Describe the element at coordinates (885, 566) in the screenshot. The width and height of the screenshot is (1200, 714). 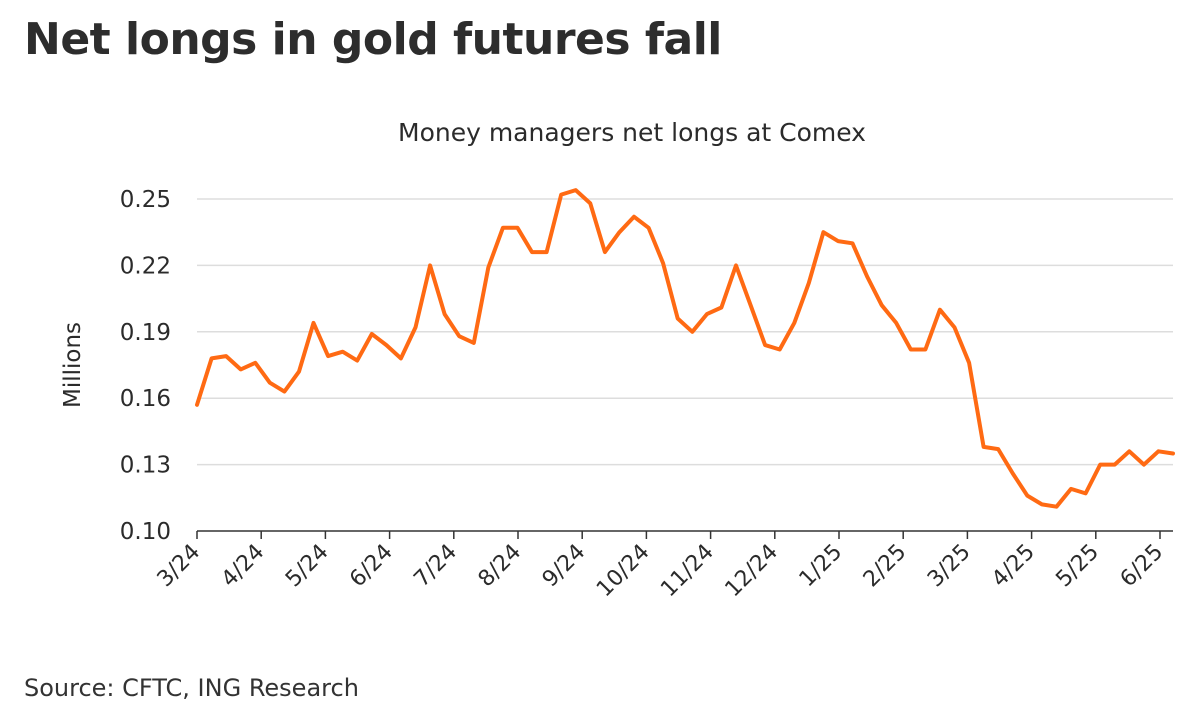
I see `x-tick-label: 2/25` at that location.